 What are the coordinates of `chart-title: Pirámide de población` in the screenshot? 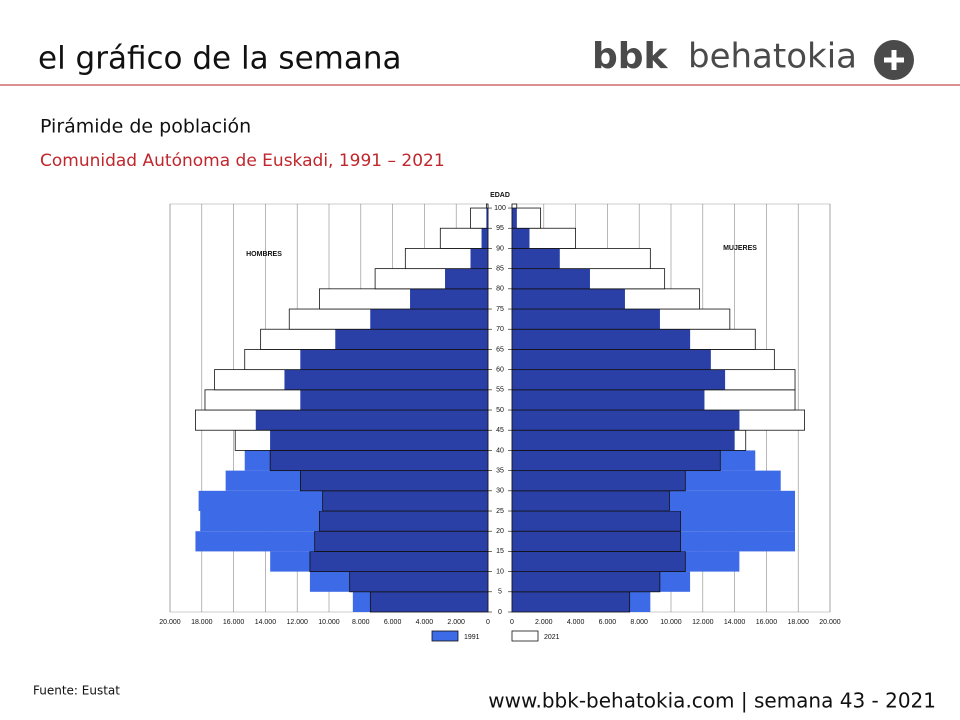 It's located at (145, 127).